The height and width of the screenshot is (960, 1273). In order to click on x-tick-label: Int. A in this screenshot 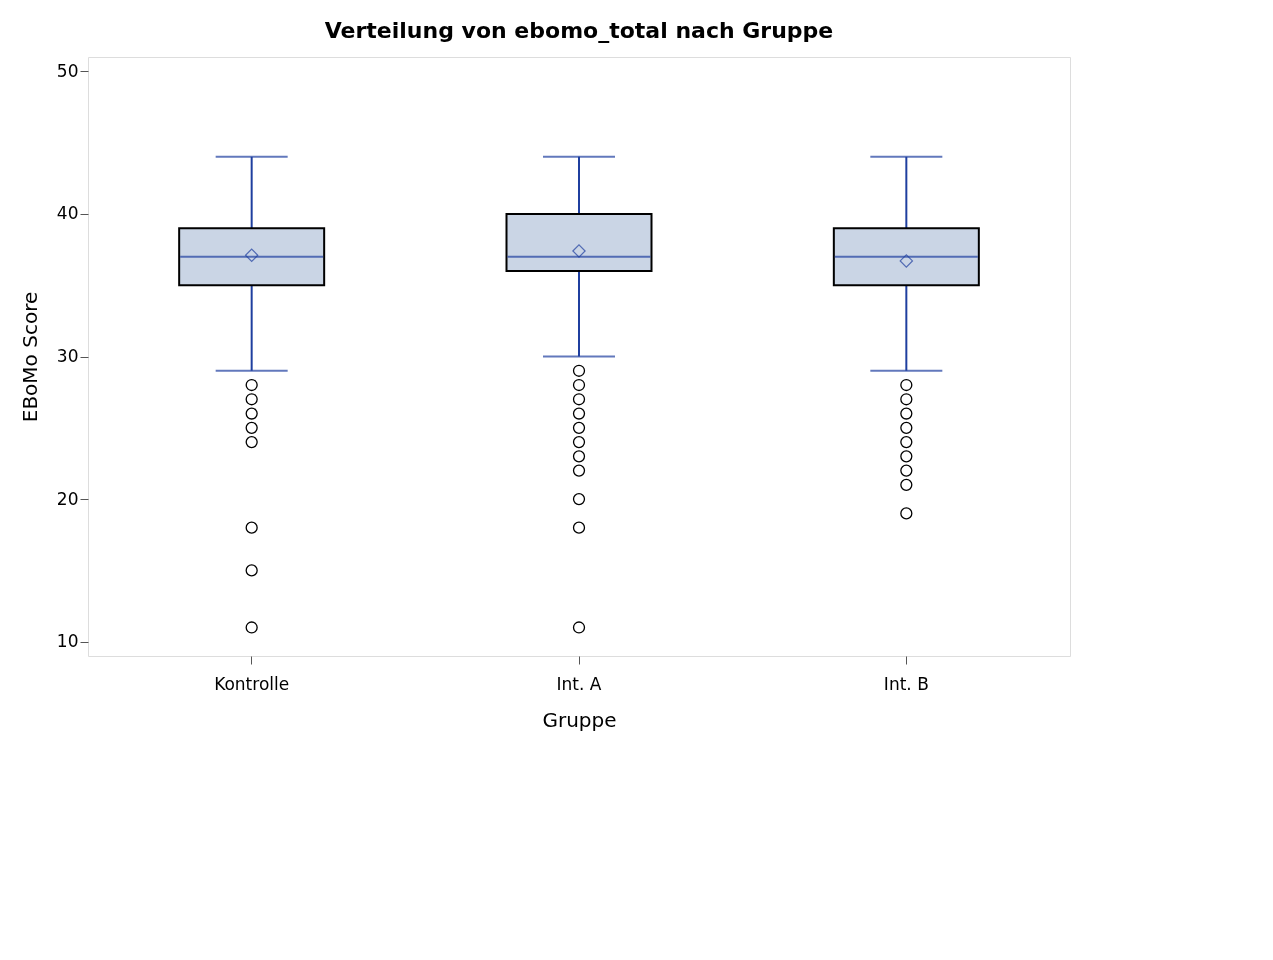, I will do `click(579, 683)`.